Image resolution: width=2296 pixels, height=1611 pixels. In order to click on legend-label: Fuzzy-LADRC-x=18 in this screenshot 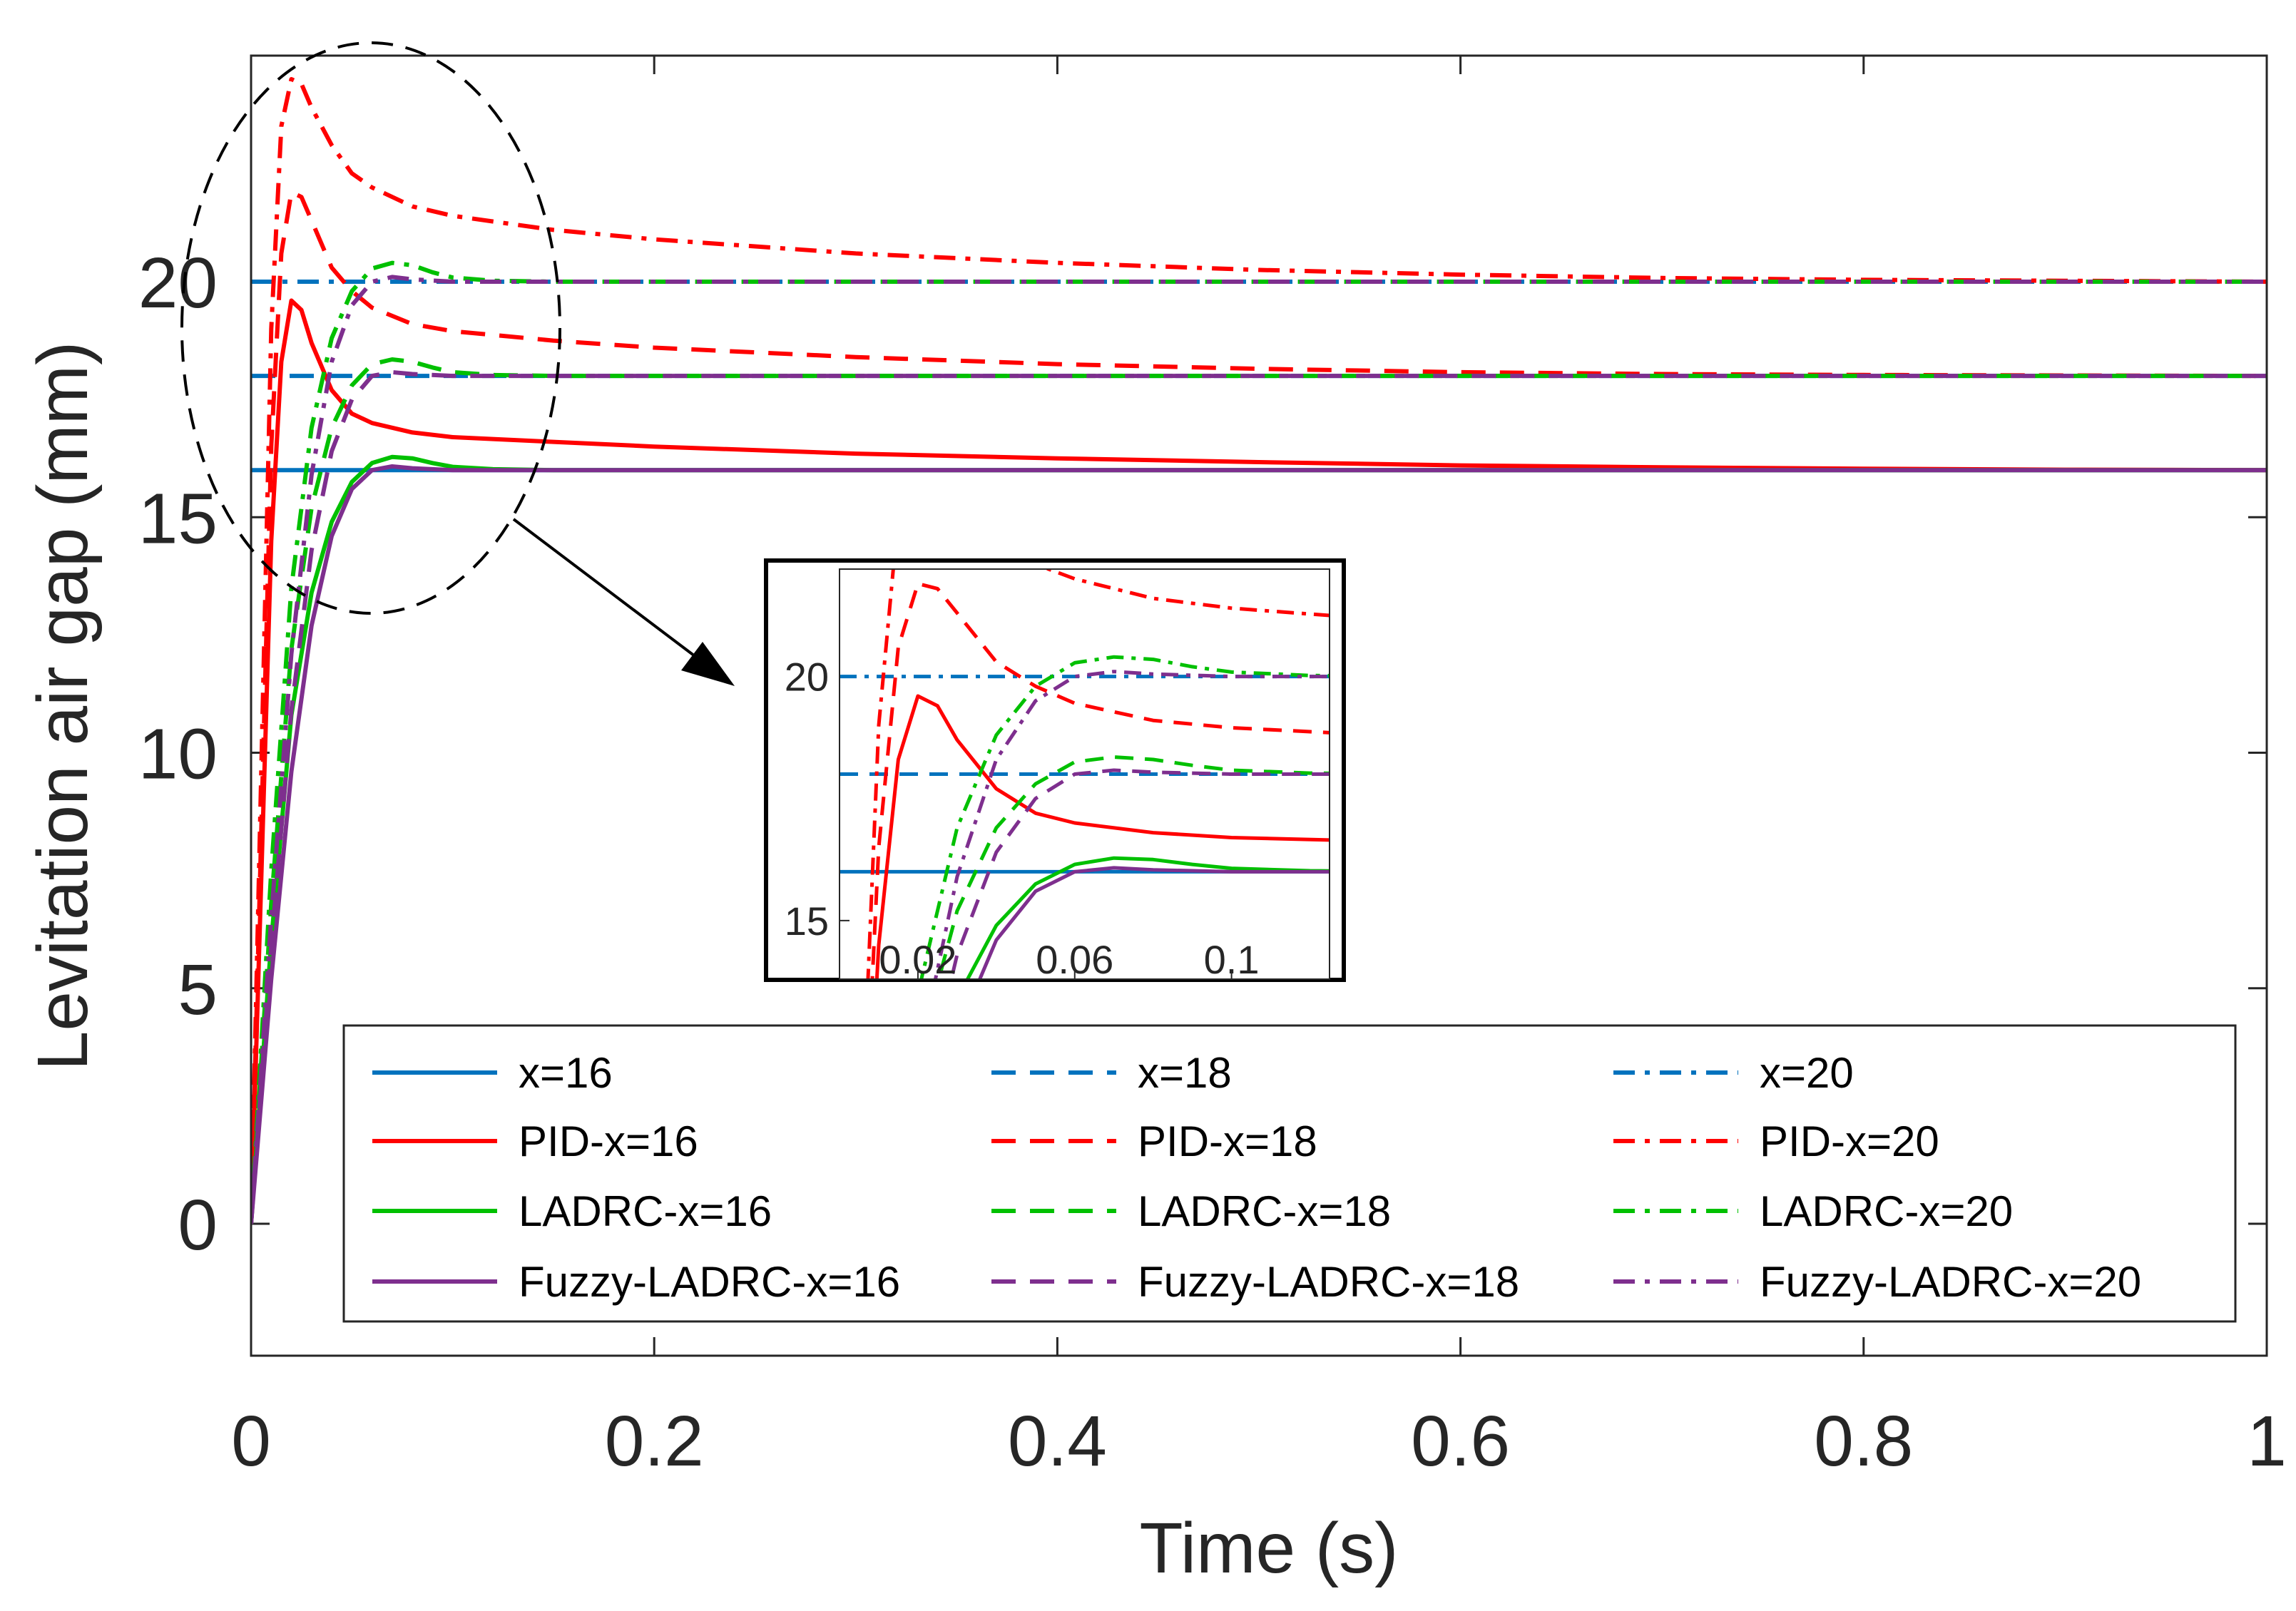, I will do `click(1328, 1282)`.